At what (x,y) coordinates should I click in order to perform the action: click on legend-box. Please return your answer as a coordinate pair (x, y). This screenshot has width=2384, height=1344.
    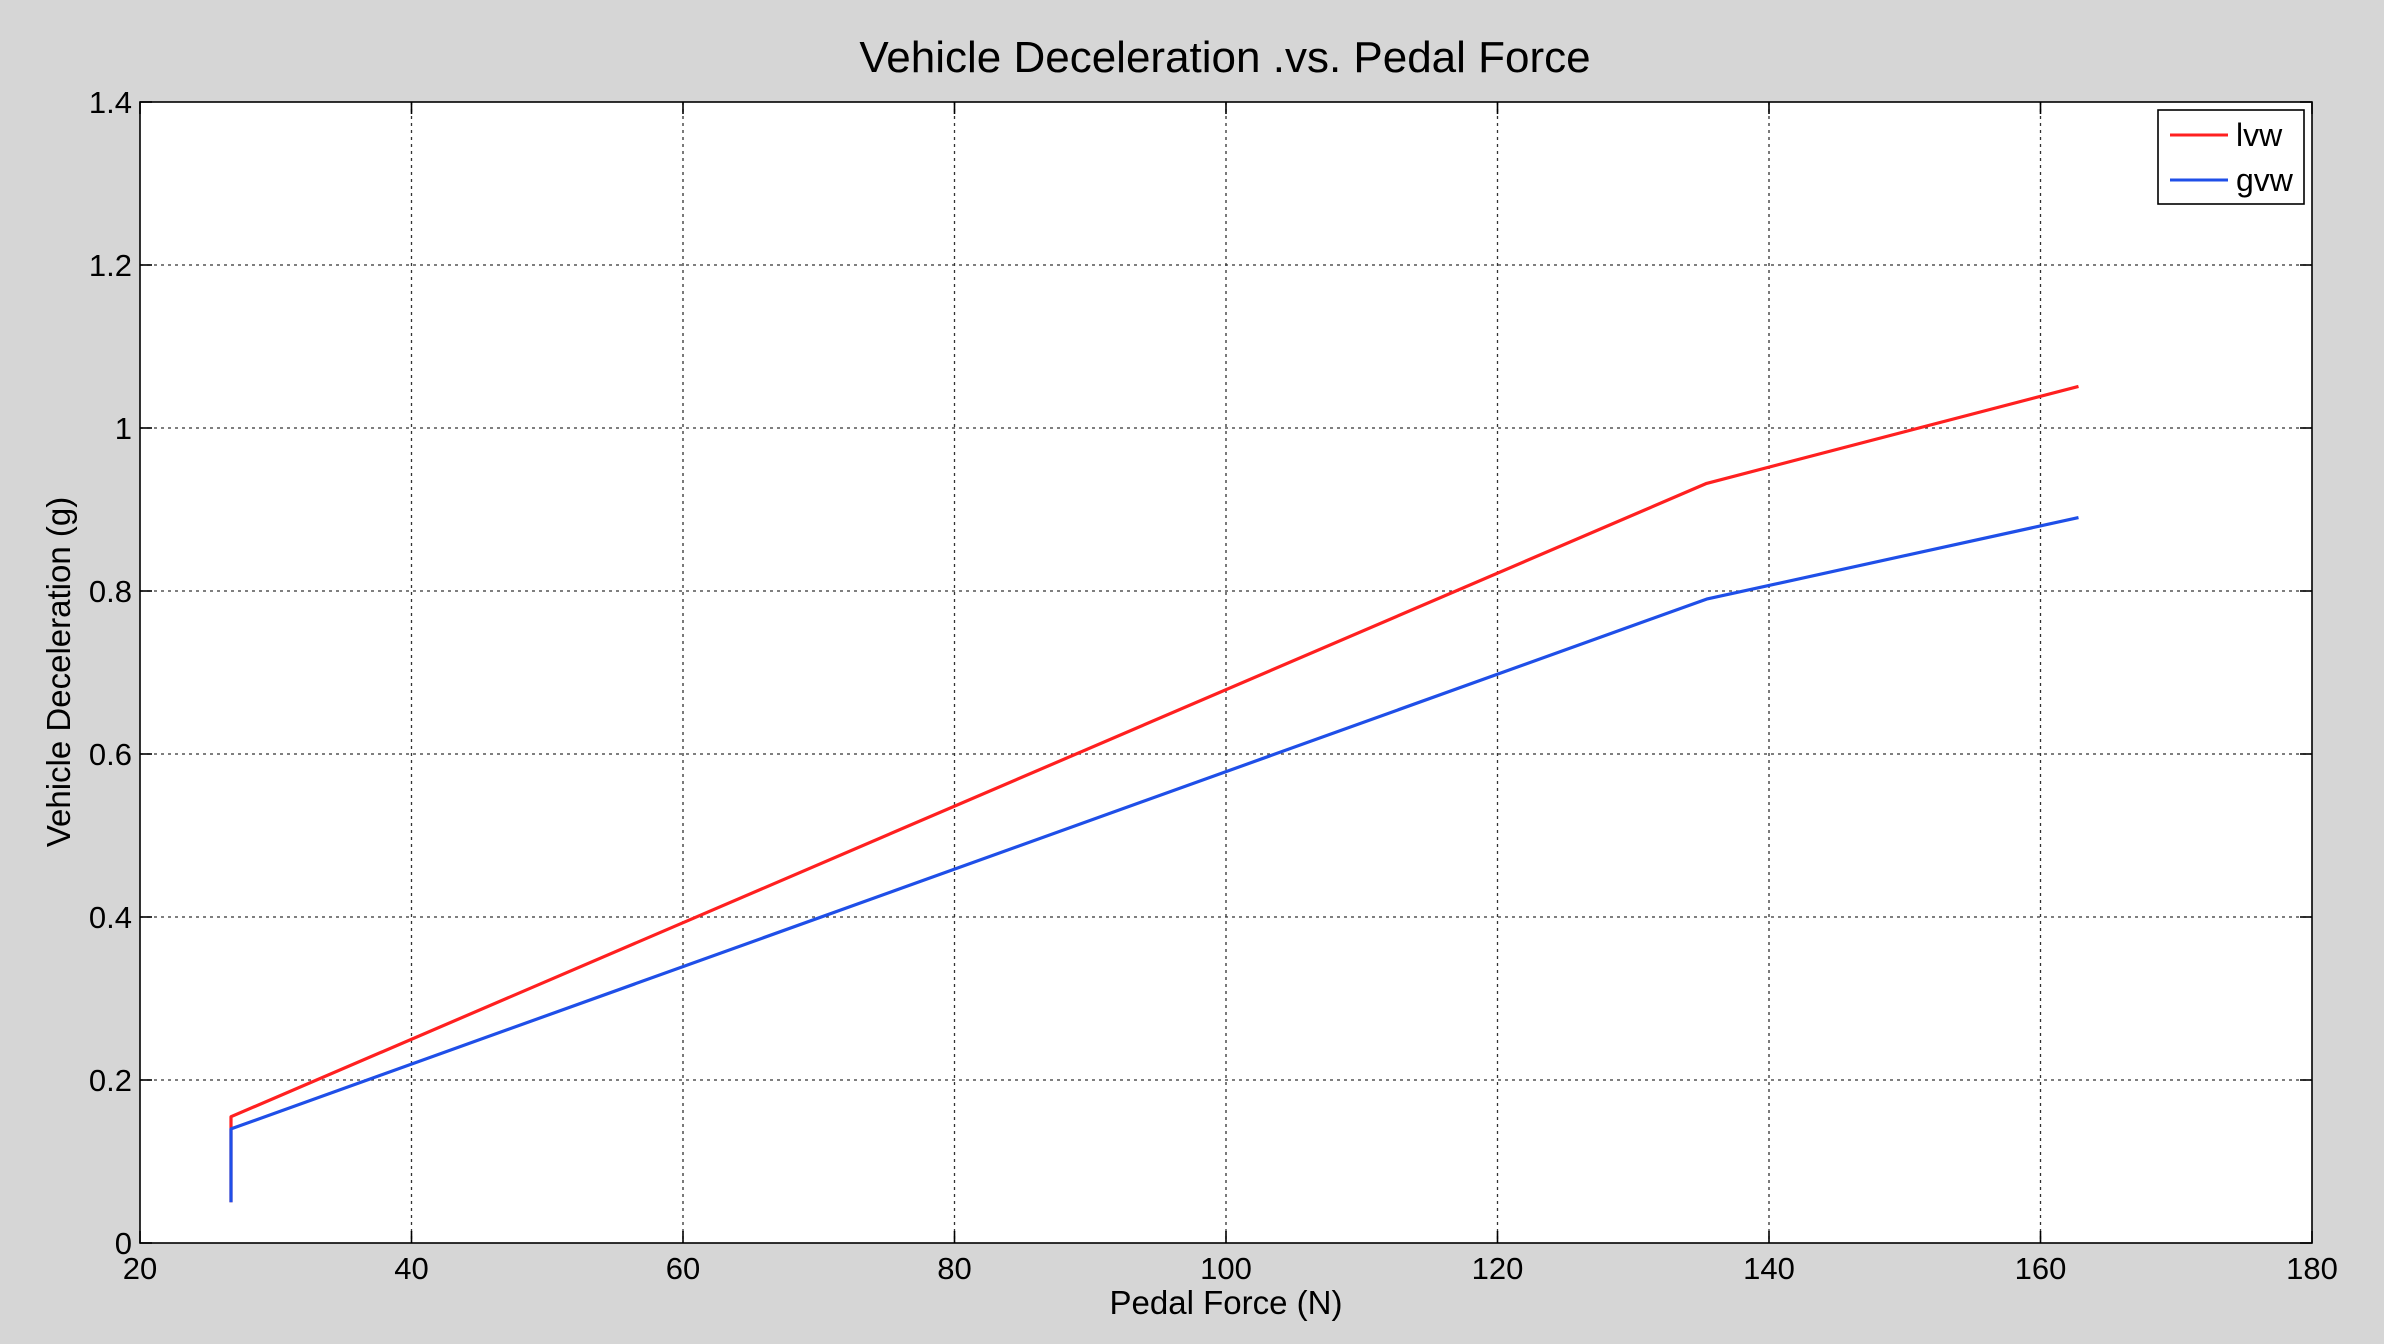
    Looking at the image, I should click on (2231, 157).